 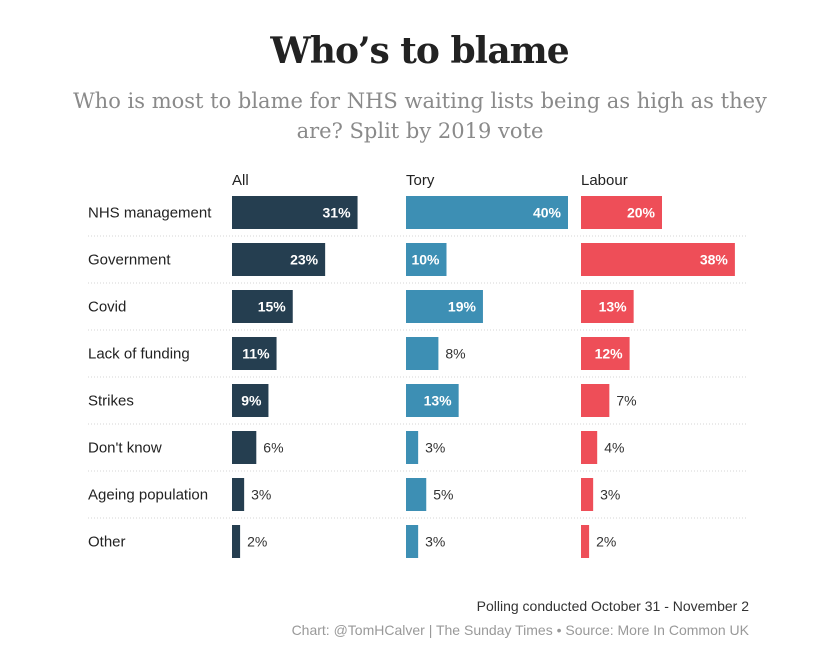 What do you see at coordinates (589, 447) in the screenshot?
I see `bar-labour-don-t-know` at bounding box center [589, 447].